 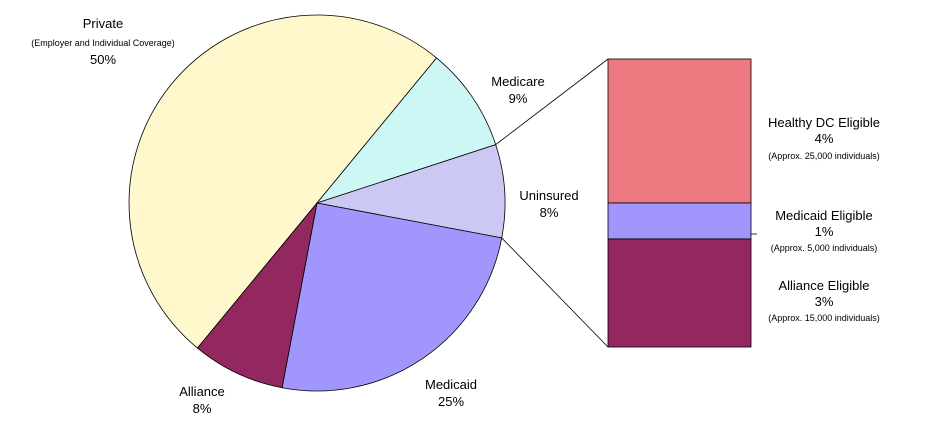 I want to click on bar-segment-alliance-eligible, so click(x=679, y=293).